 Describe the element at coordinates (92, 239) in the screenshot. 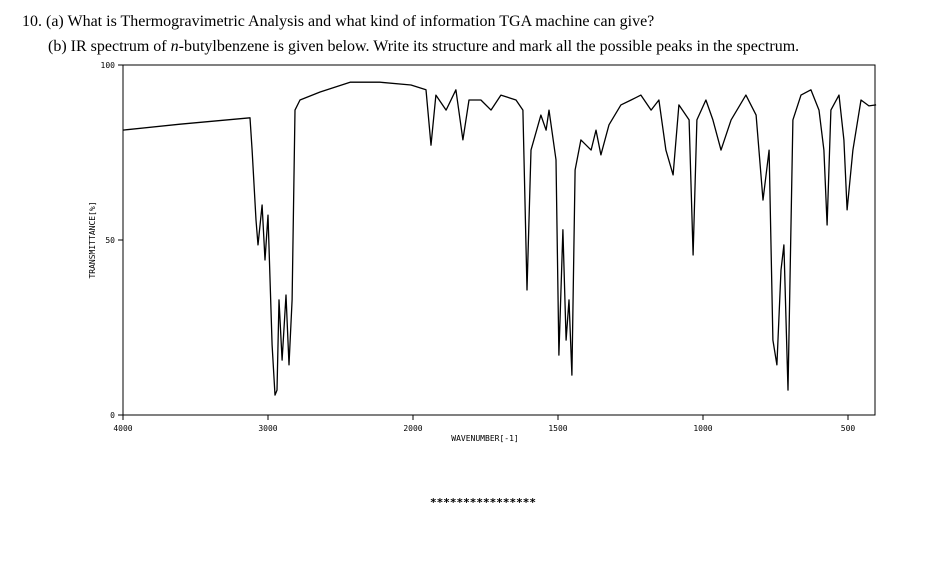

I see `y-axis-label: TRANSMITTANCE[%]` at that location.